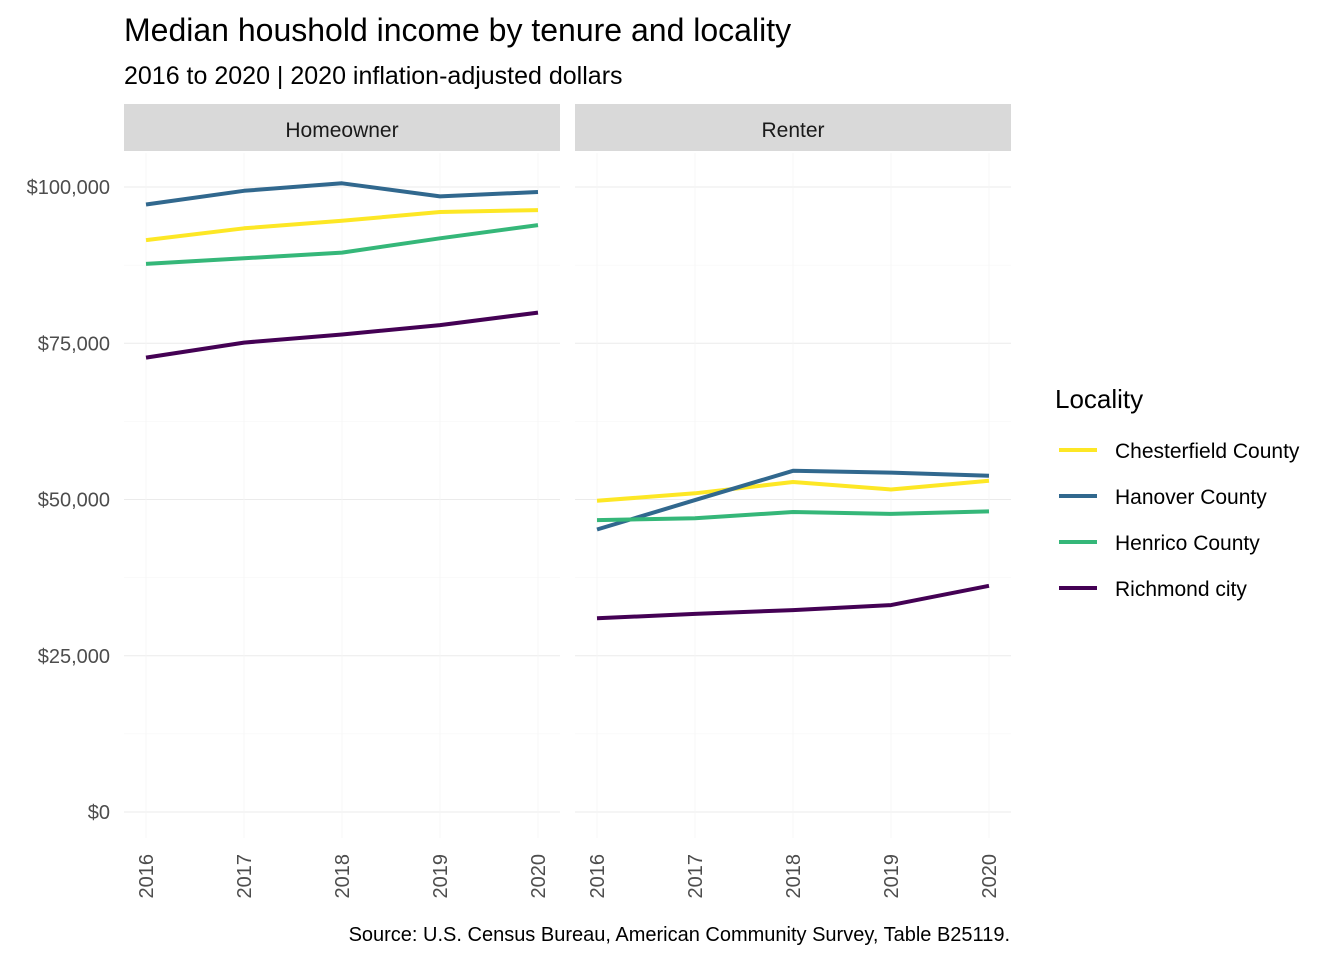  What do you see at coordinates (99, 813) in the screenshot?
I see `y-tick-label: $0` at bounding box center [99, 813].